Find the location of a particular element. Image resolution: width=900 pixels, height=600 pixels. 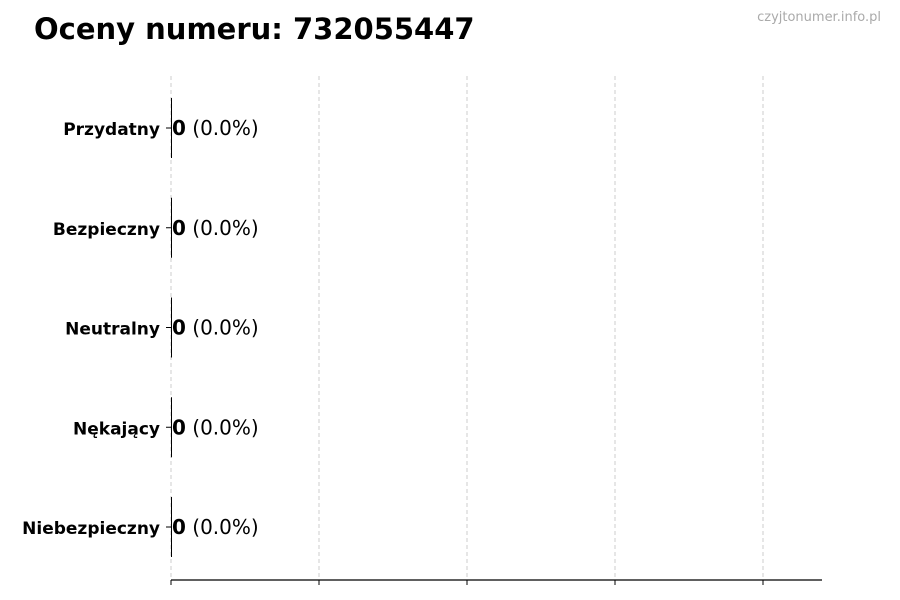

chart-title: Oceny numeru: 732055447 is located at coordinates (254, 29).